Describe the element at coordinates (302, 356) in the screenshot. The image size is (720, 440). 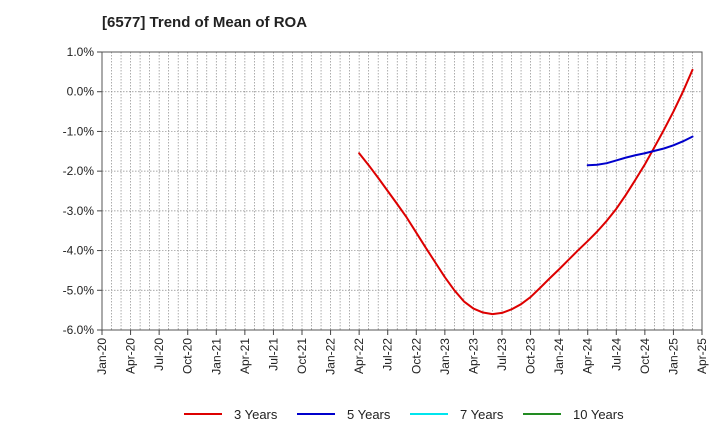
I see `x-tick-label: Oct-21` at that location.